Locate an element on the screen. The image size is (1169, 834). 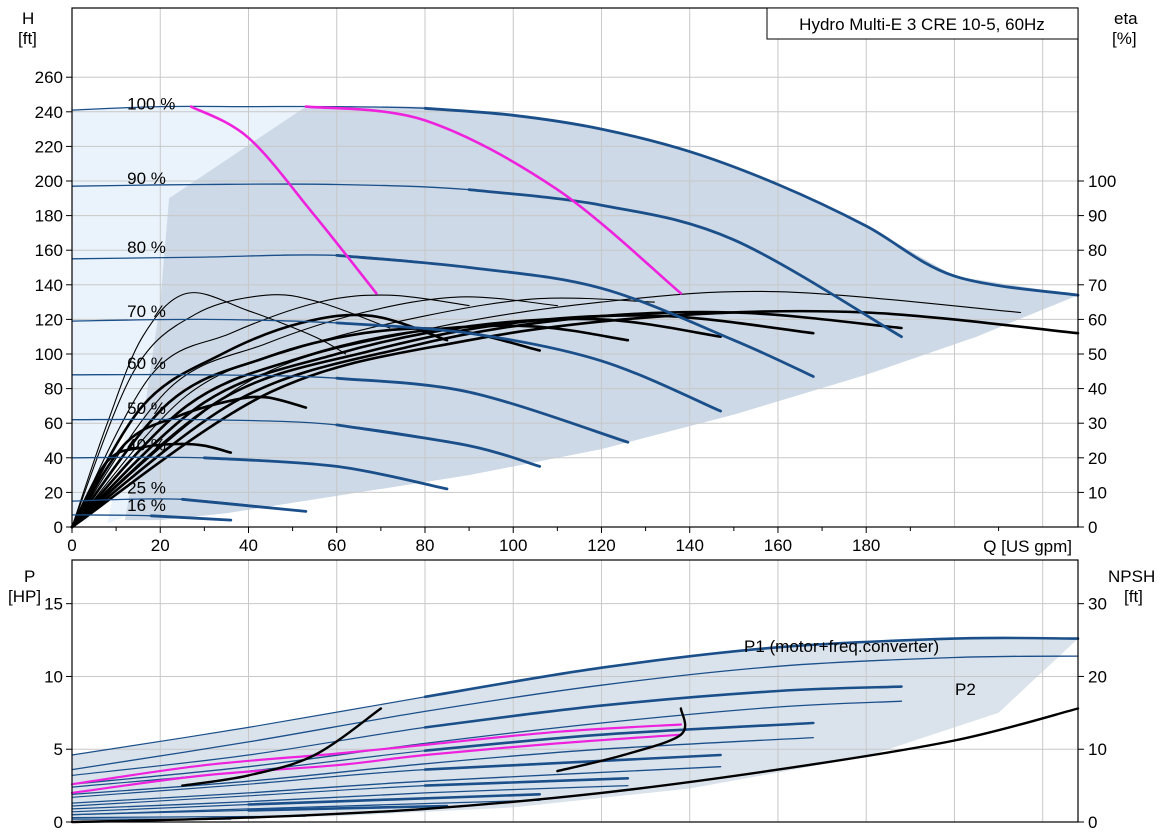
top-left-tick-label: 220 is located at coordinates (49, 146).